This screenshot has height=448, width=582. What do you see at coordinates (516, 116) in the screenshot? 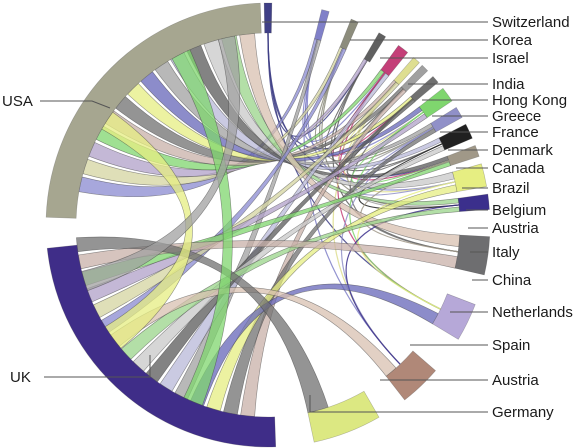
I see `node-label-greece: Greece` at bounding box center [516, 116].